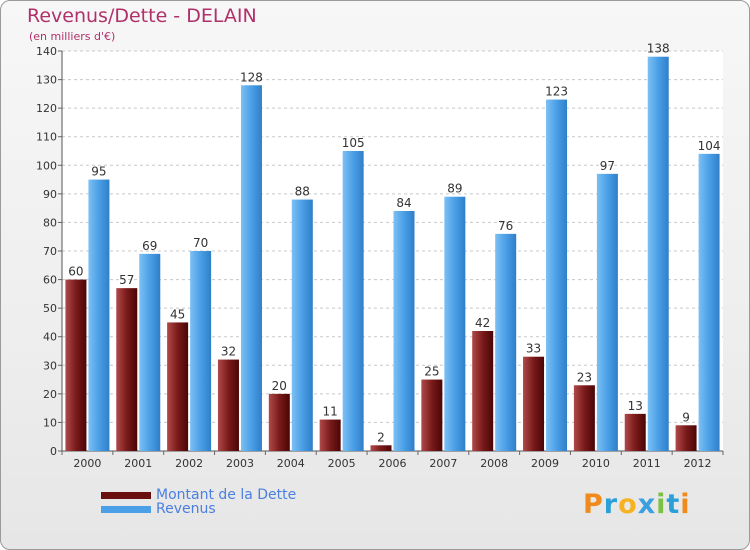  I want to click on legend-item-revenus: Revenus, so click(158, 509).